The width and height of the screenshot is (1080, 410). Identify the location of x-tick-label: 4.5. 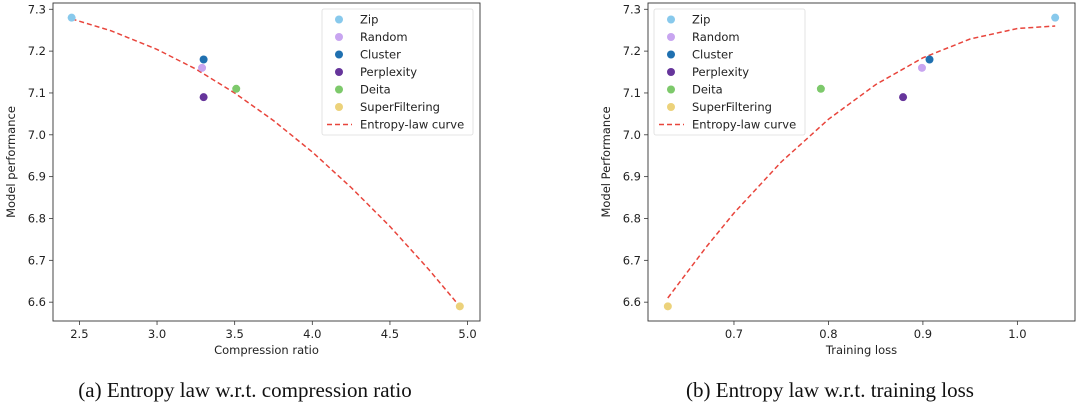
(390, 334).